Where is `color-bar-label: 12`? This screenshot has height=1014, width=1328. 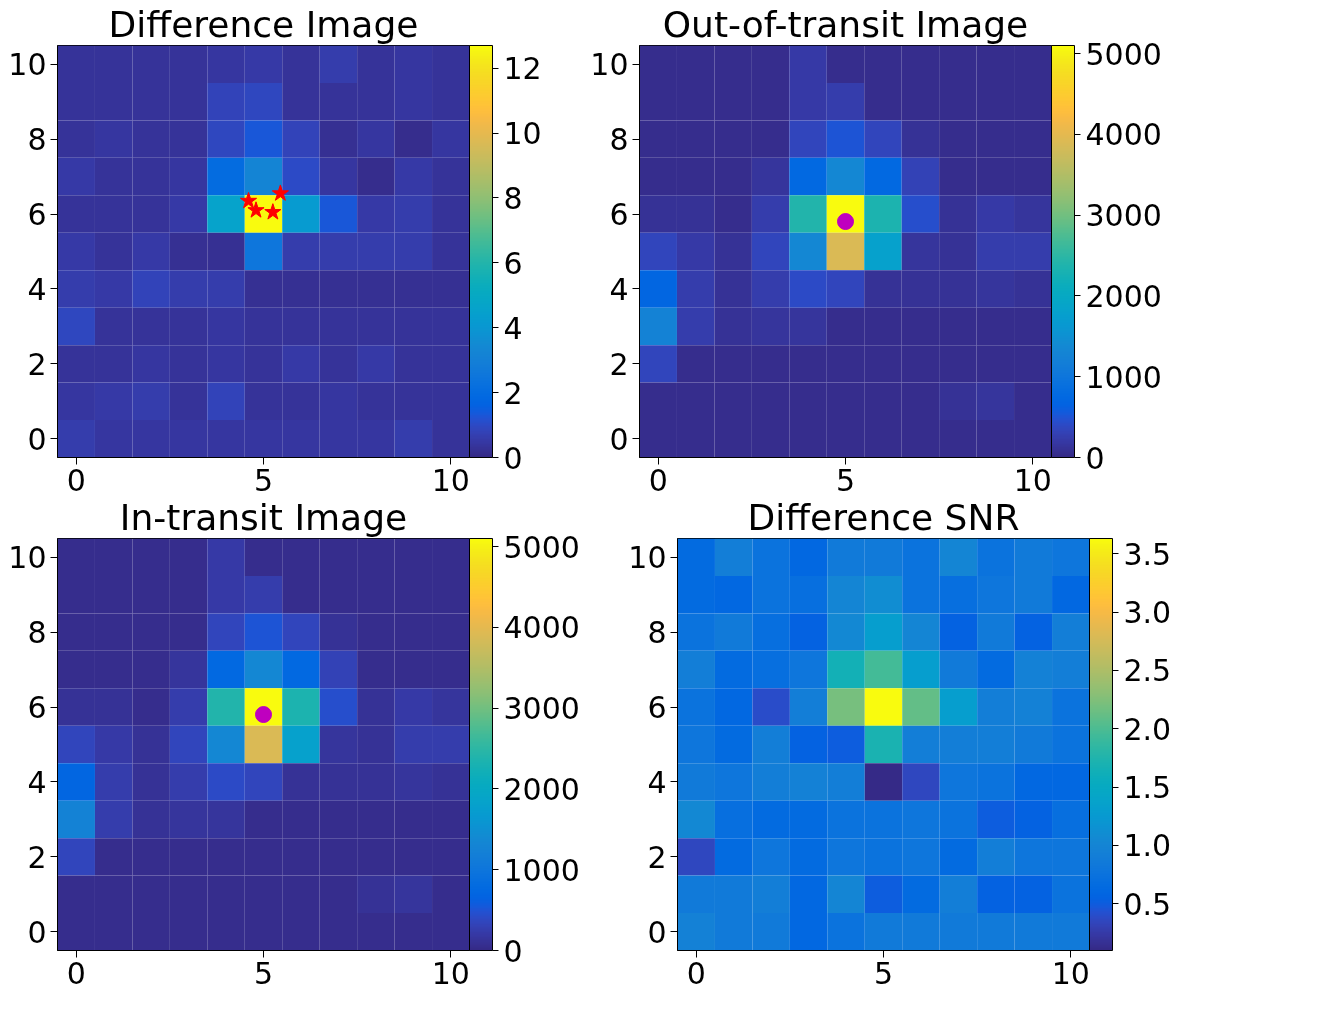 color-bar-label: 12 is located at coordinates (522, 69).